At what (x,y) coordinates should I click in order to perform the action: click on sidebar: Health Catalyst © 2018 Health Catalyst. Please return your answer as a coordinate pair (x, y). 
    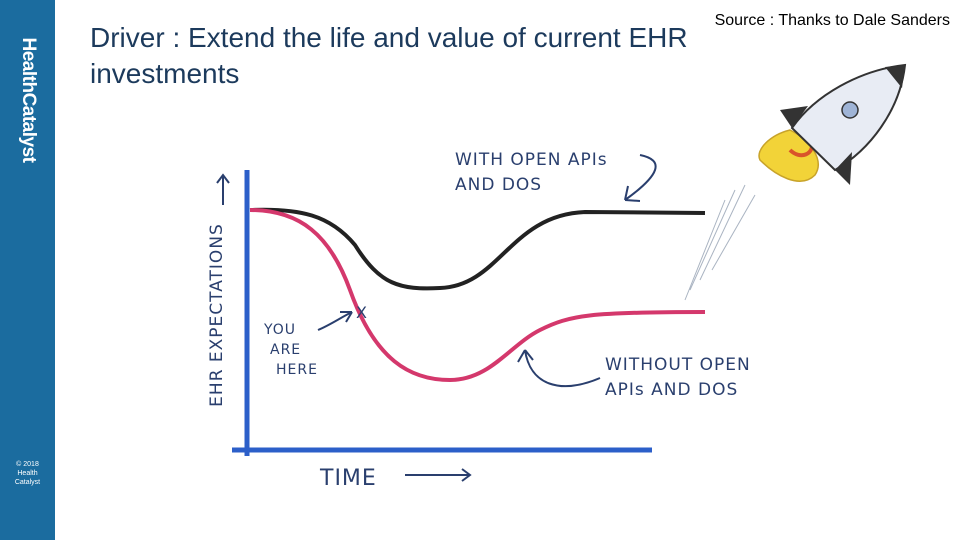
    Looking at the image, I should click on (27, 270).